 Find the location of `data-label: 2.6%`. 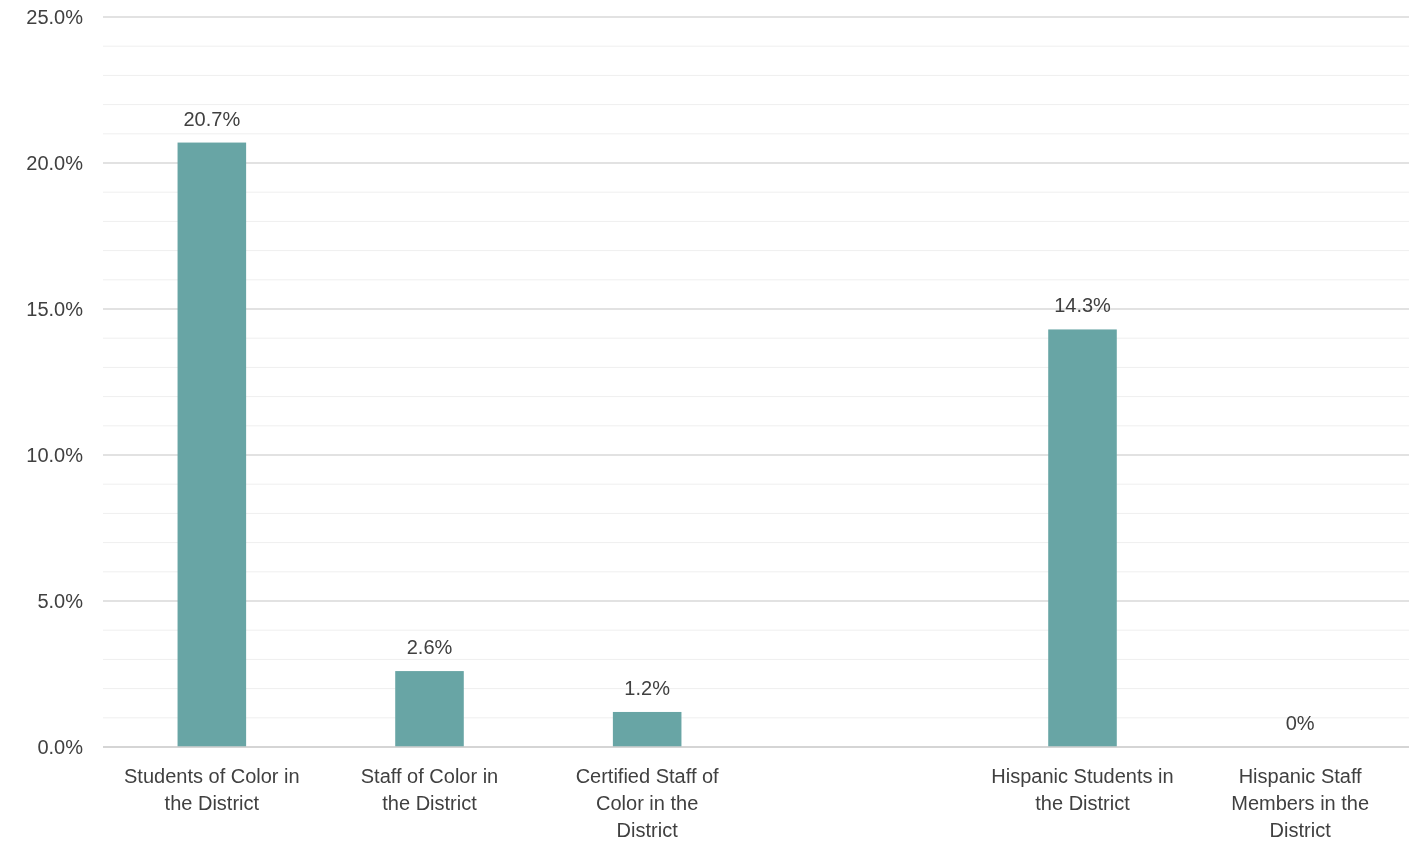

data-label: 2.6% is located at coordinates (429, 647).